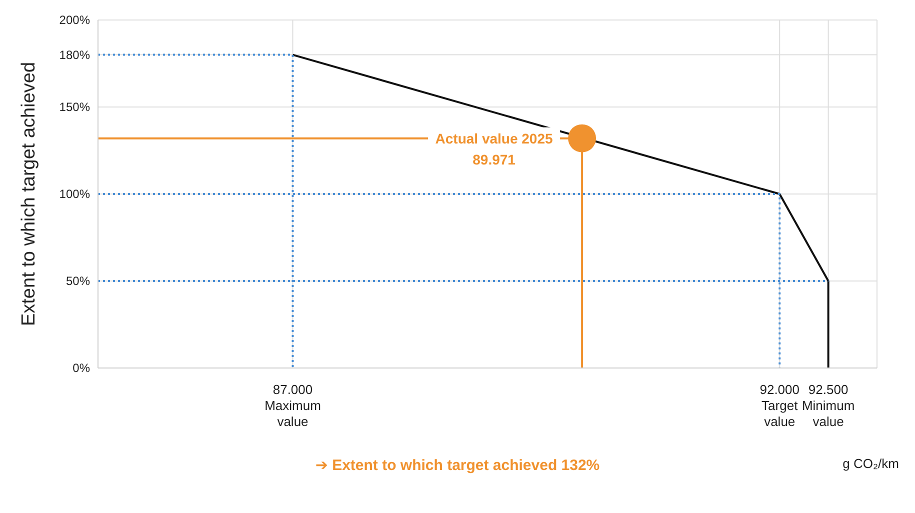 The image size is (915, 513). I want to click on x-tick-label: 92.500 Minimum value, so click(828, 405).